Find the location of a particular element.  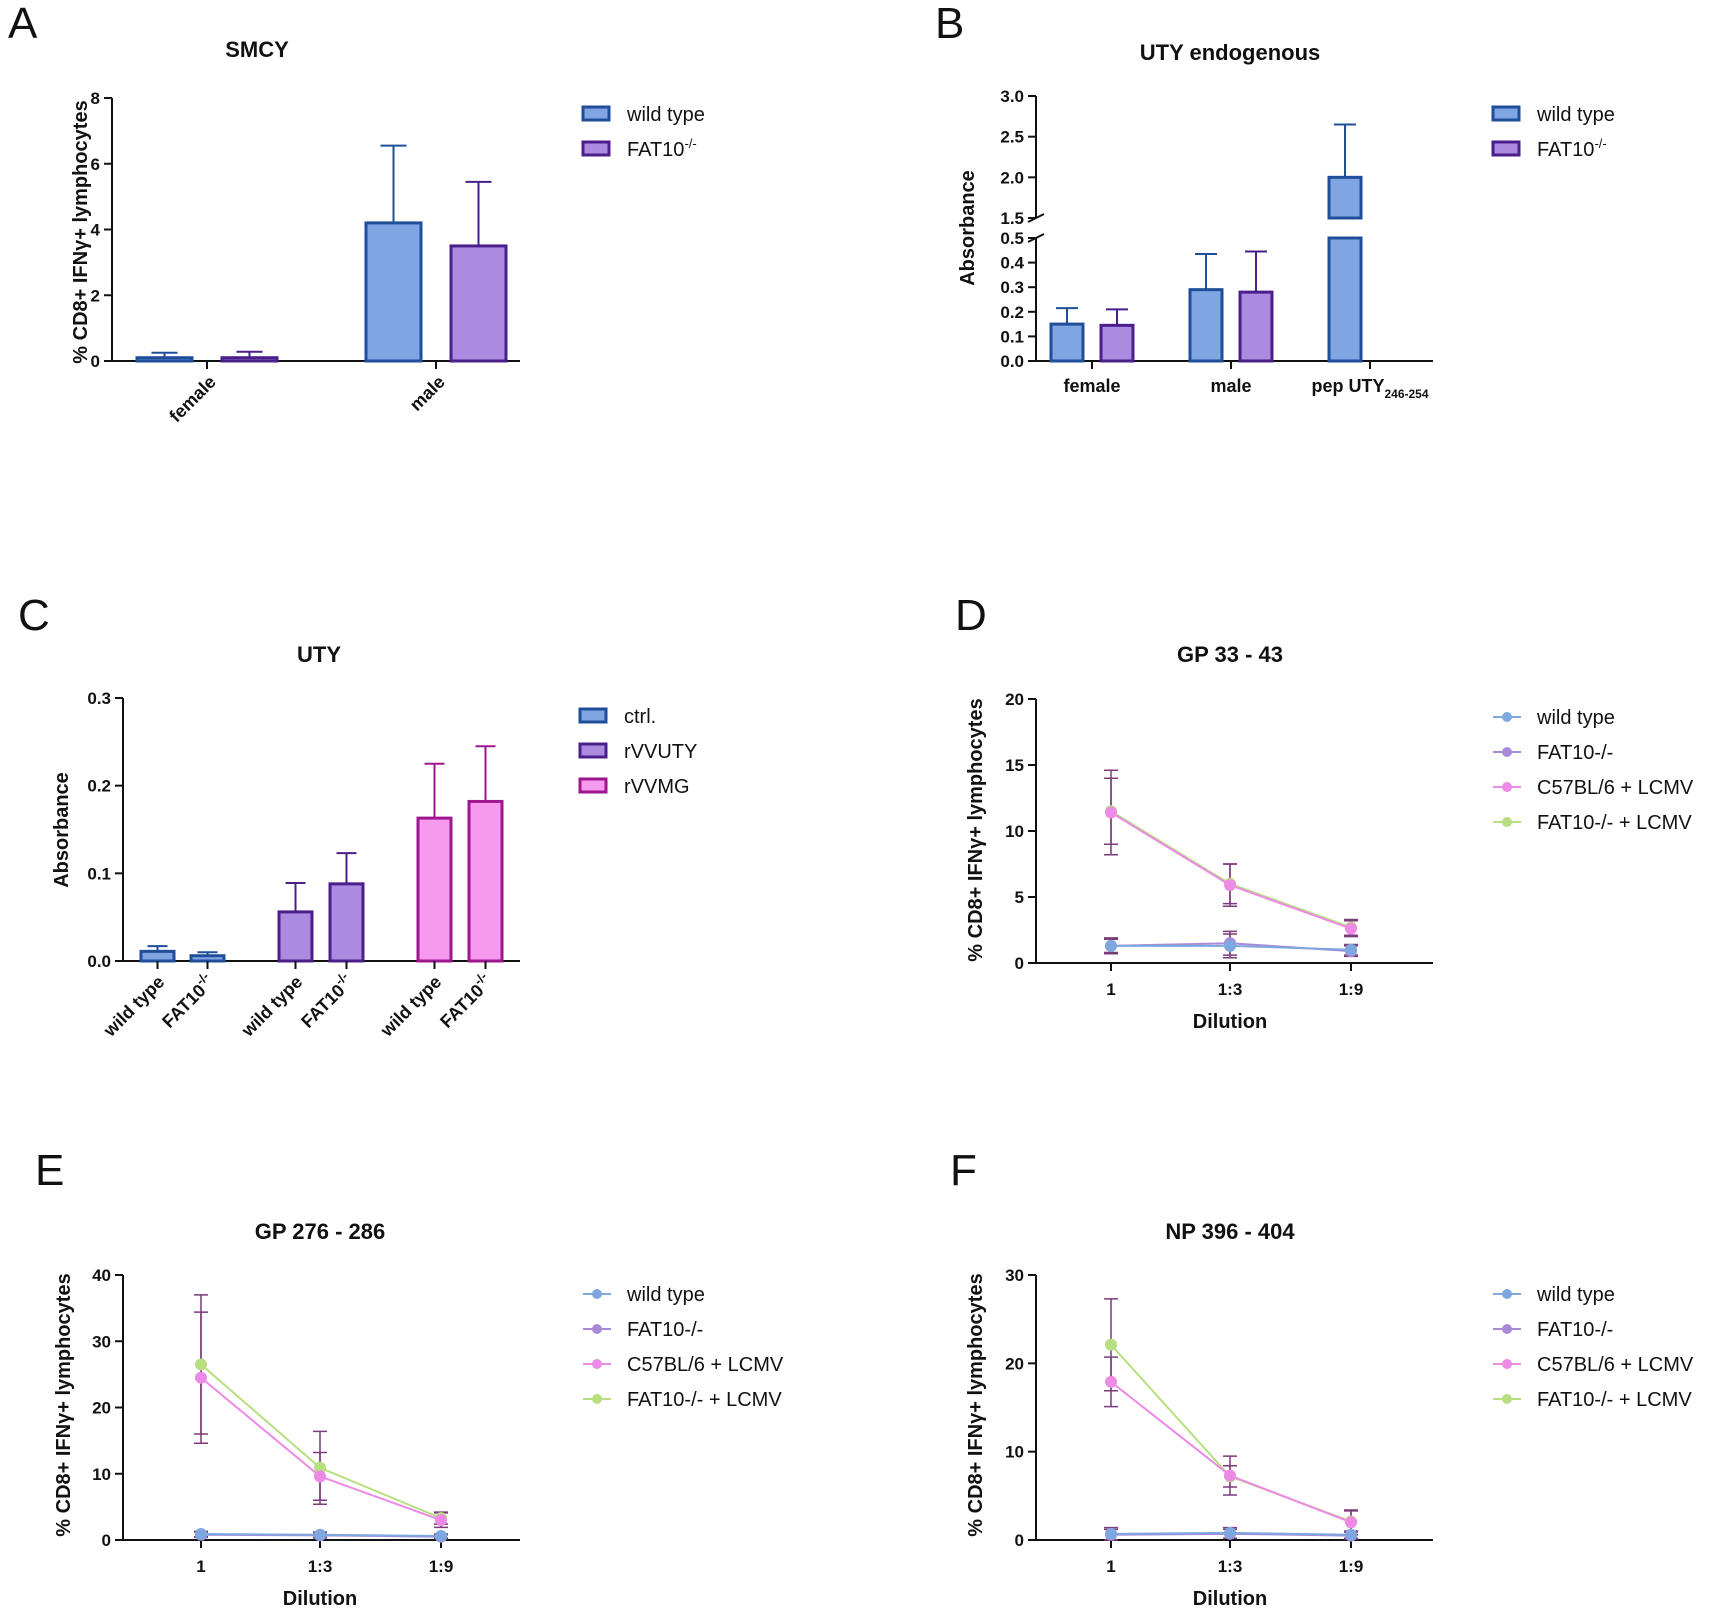

chart-f-xtick-label-1: 1:3 is located at coordinates (1230, 1566).